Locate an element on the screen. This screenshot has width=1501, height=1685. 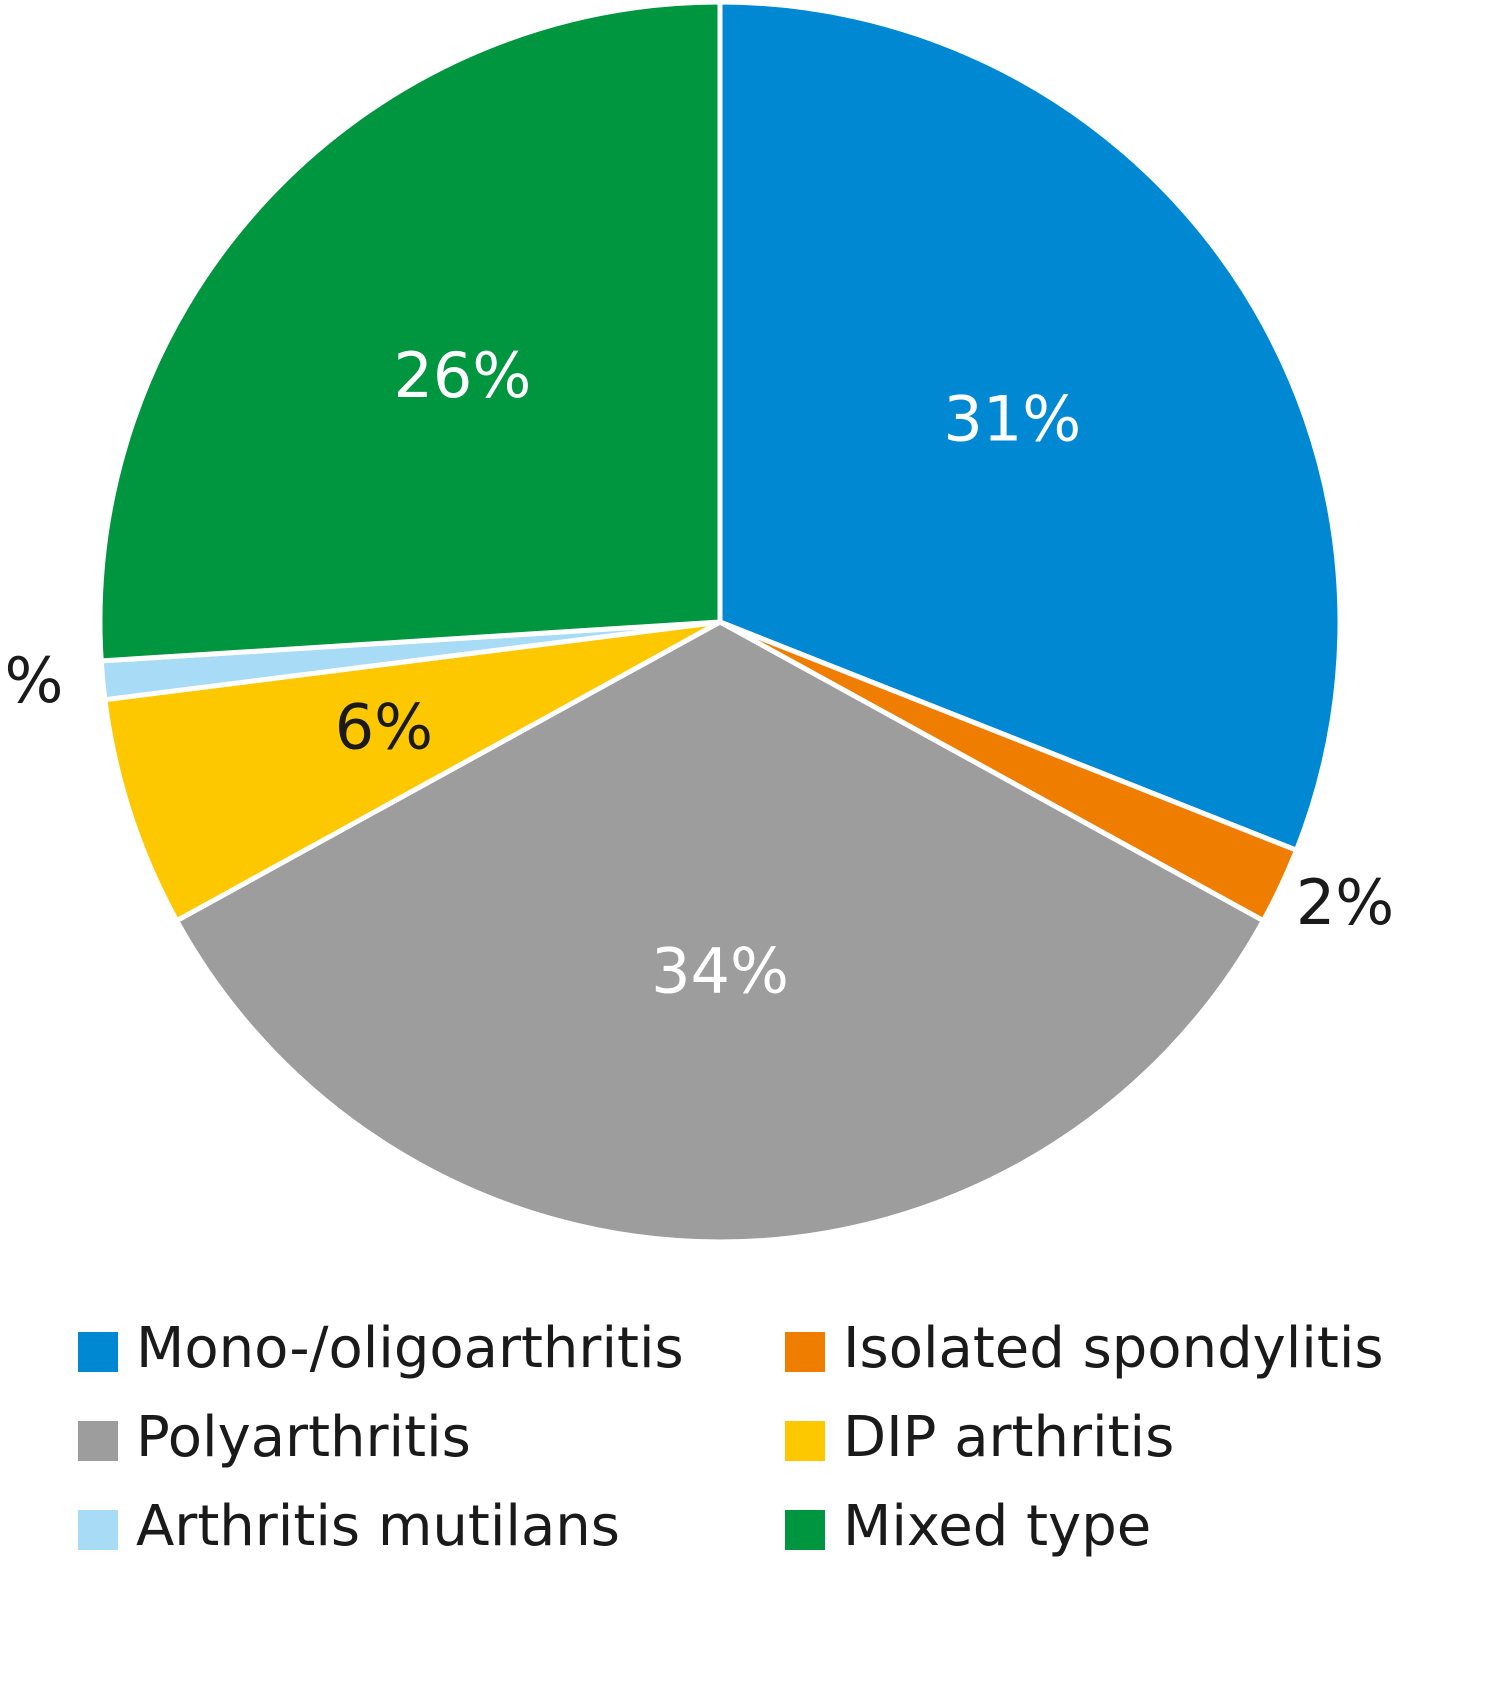
data-label: 34% is located at coordinates (720, 970).